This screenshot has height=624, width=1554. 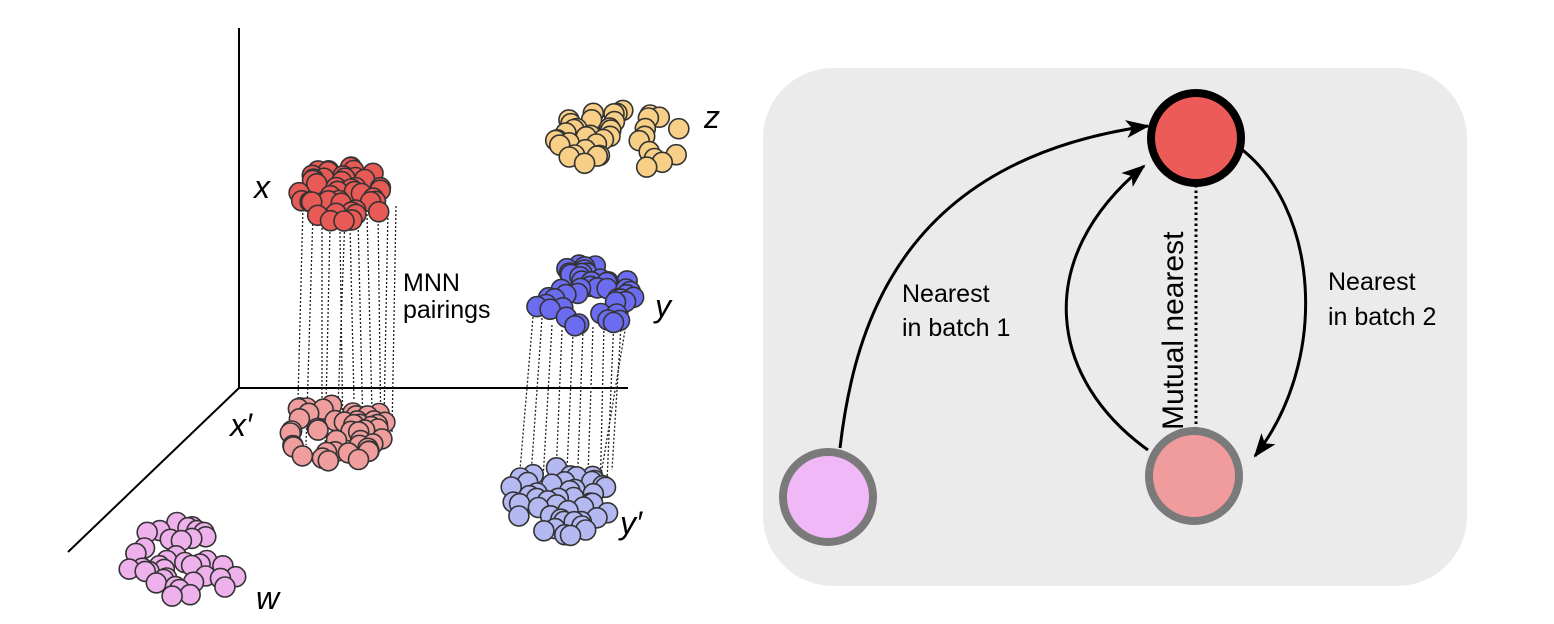 What do you see at coordinates (1196, 138) in the screenshot?
I see `node-top` at bounding box center [1196, 138].